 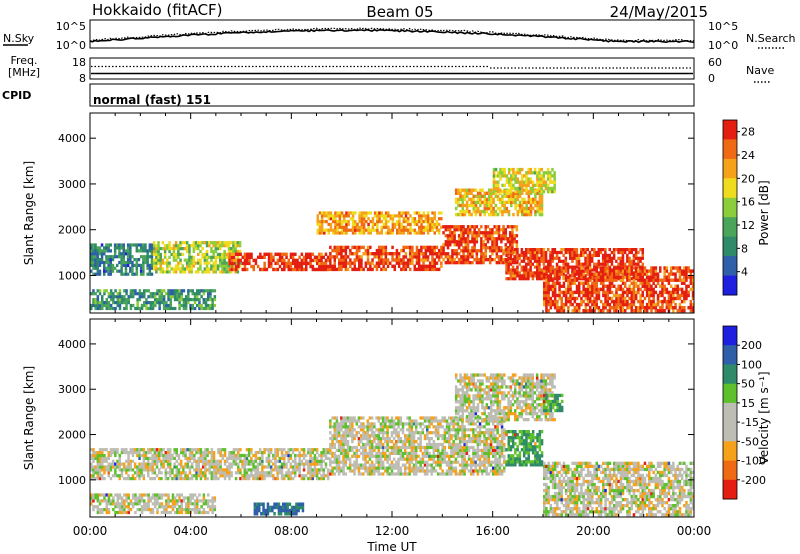 I want to click on velocity-colorbar-label-0: 200, so click(x=751, y=345).